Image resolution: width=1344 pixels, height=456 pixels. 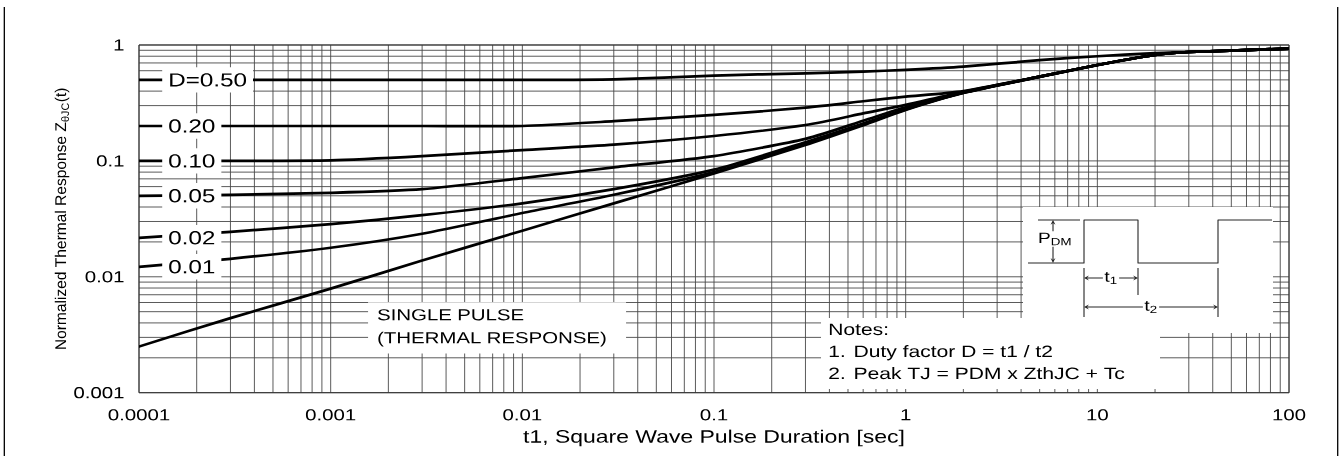 What do you see at coordinates (1289, 415) in the screenshot?
I see `x-tick-label: 100` at bounding box center [1289, 415].